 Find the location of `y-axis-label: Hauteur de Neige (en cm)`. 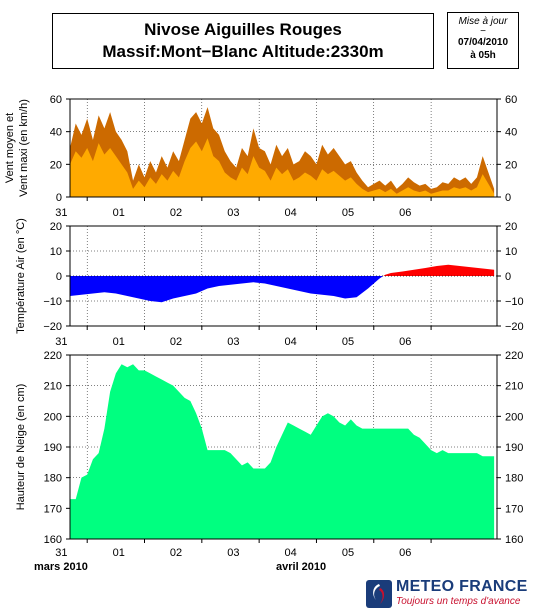

y-axis-label: Hauteur de Neige (en cm) is located at coordinates (21, 447).